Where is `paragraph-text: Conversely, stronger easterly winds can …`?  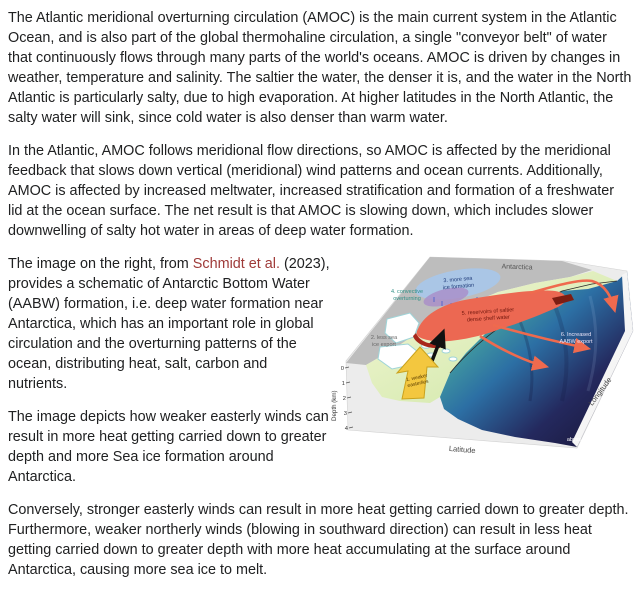 paragraph-text: Conversely, stronger easterly winds can … is located at coordinates (318, 540).